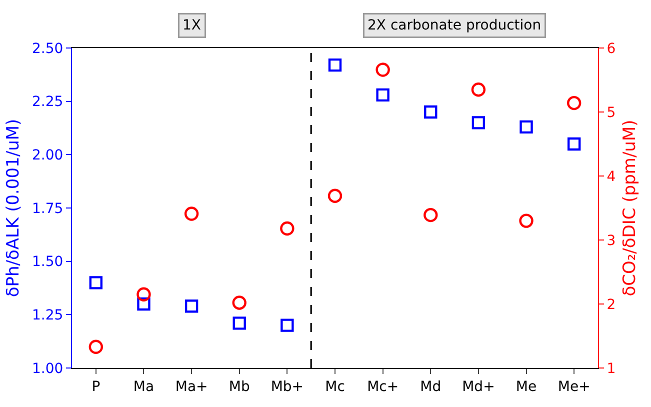 This screenshot has height=407, width=651. Describe the element at coordinates (239, 386) in the screenshot. I see `x-tick-label: Mb` at that location.